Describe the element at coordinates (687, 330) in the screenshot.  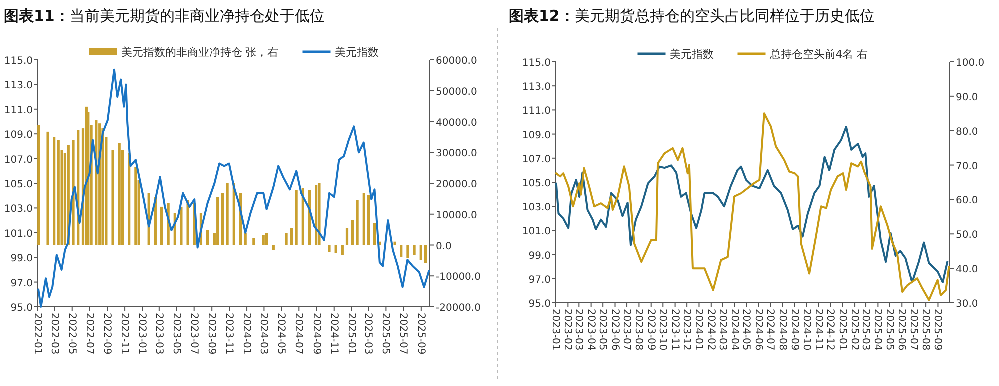
I see `x-tick-label: 2023-12` at that location.